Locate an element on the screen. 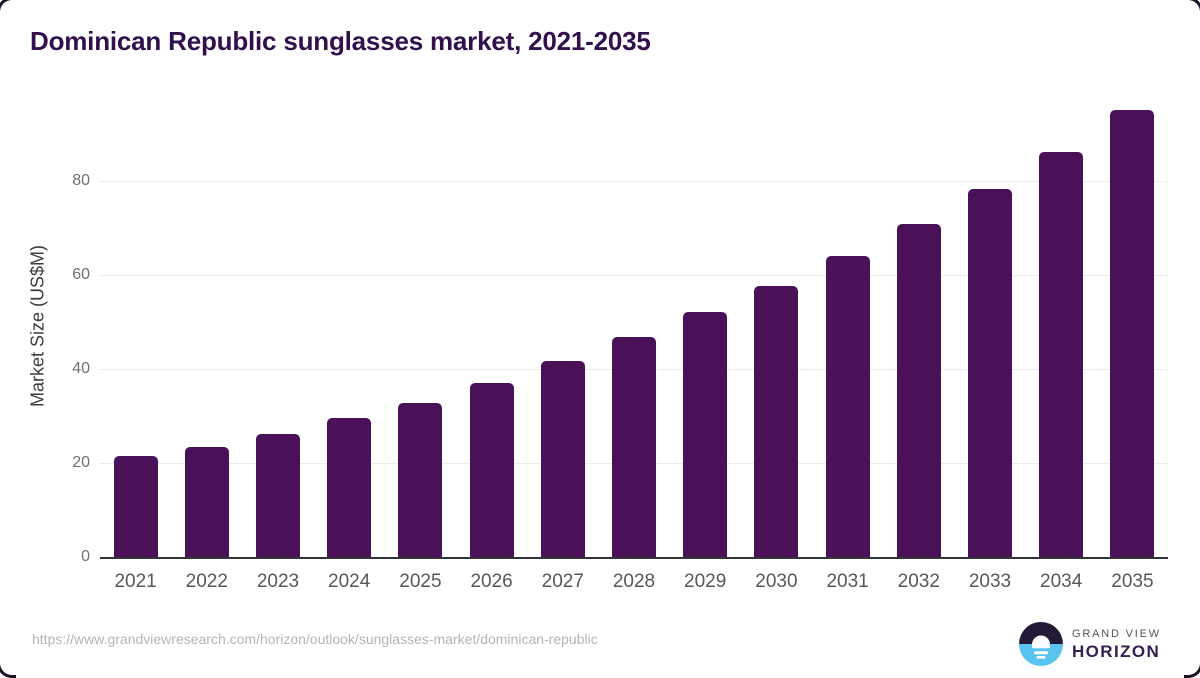 The image size is (1200, 678). x-axis-line is located at coordinates (634, 558).